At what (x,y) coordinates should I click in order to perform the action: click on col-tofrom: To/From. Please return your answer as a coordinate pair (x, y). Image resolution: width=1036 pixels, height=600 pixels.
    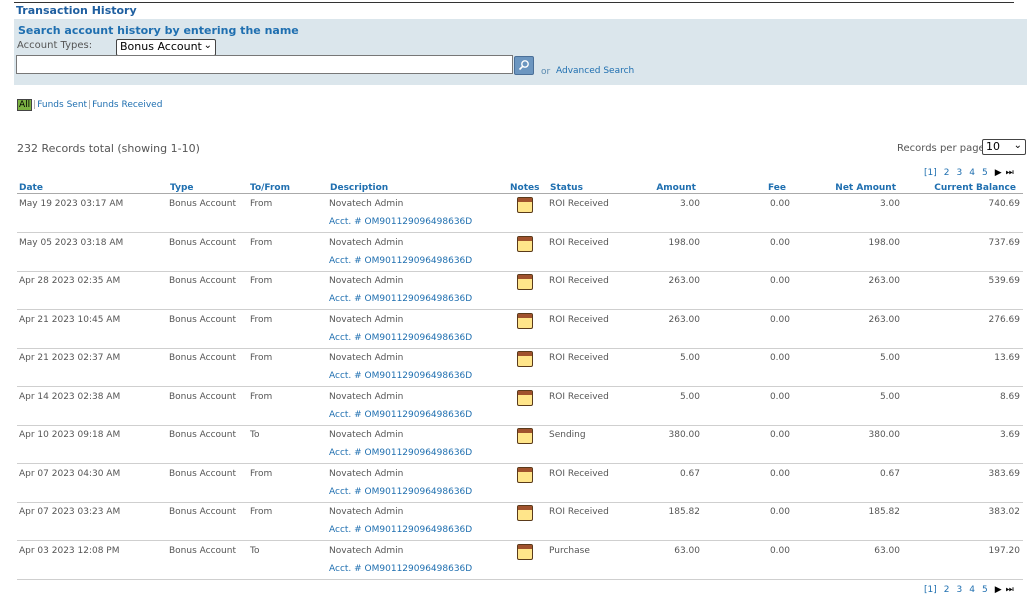
    Looking at the image, I should click on (270, 188).